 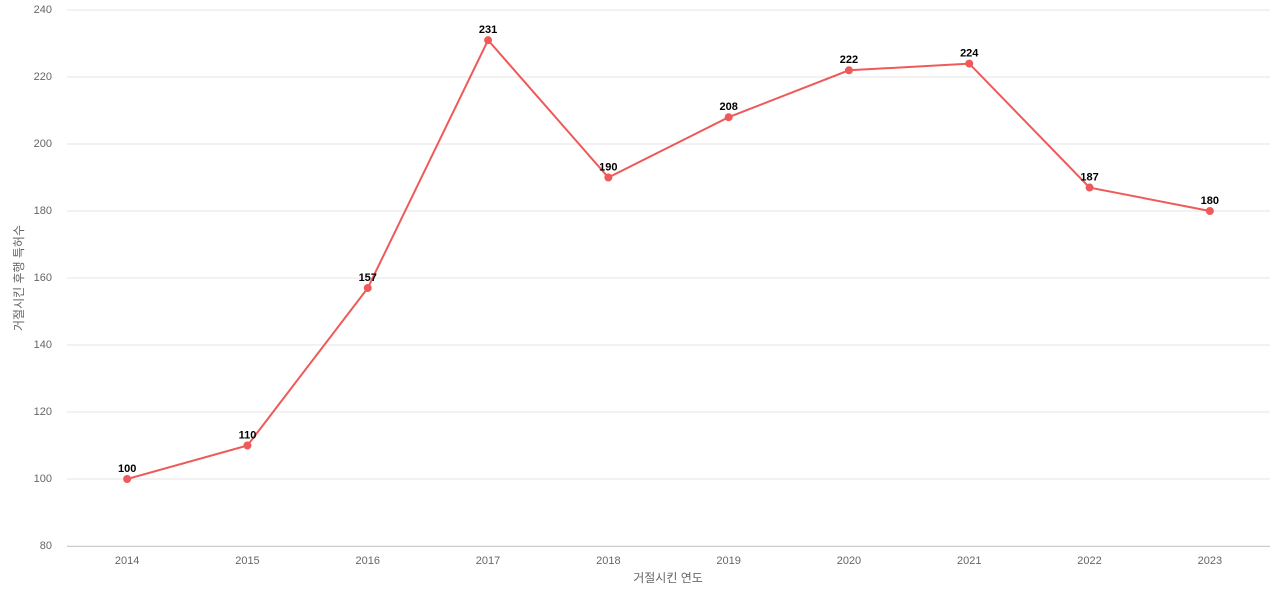 What do you see at coordinates (849, 561) in the screenshot?
I see `x-tick-label: 2020` at bounding box center [849, 561].